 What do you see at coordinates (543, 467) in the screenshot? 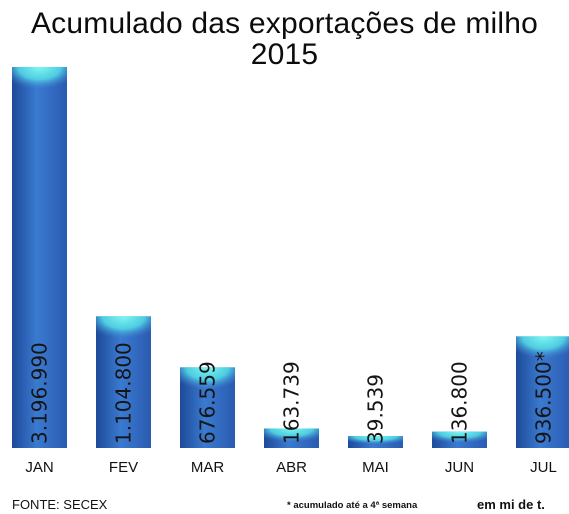
I see `category-label-jul: JUL` at bounding box center [543, 467].